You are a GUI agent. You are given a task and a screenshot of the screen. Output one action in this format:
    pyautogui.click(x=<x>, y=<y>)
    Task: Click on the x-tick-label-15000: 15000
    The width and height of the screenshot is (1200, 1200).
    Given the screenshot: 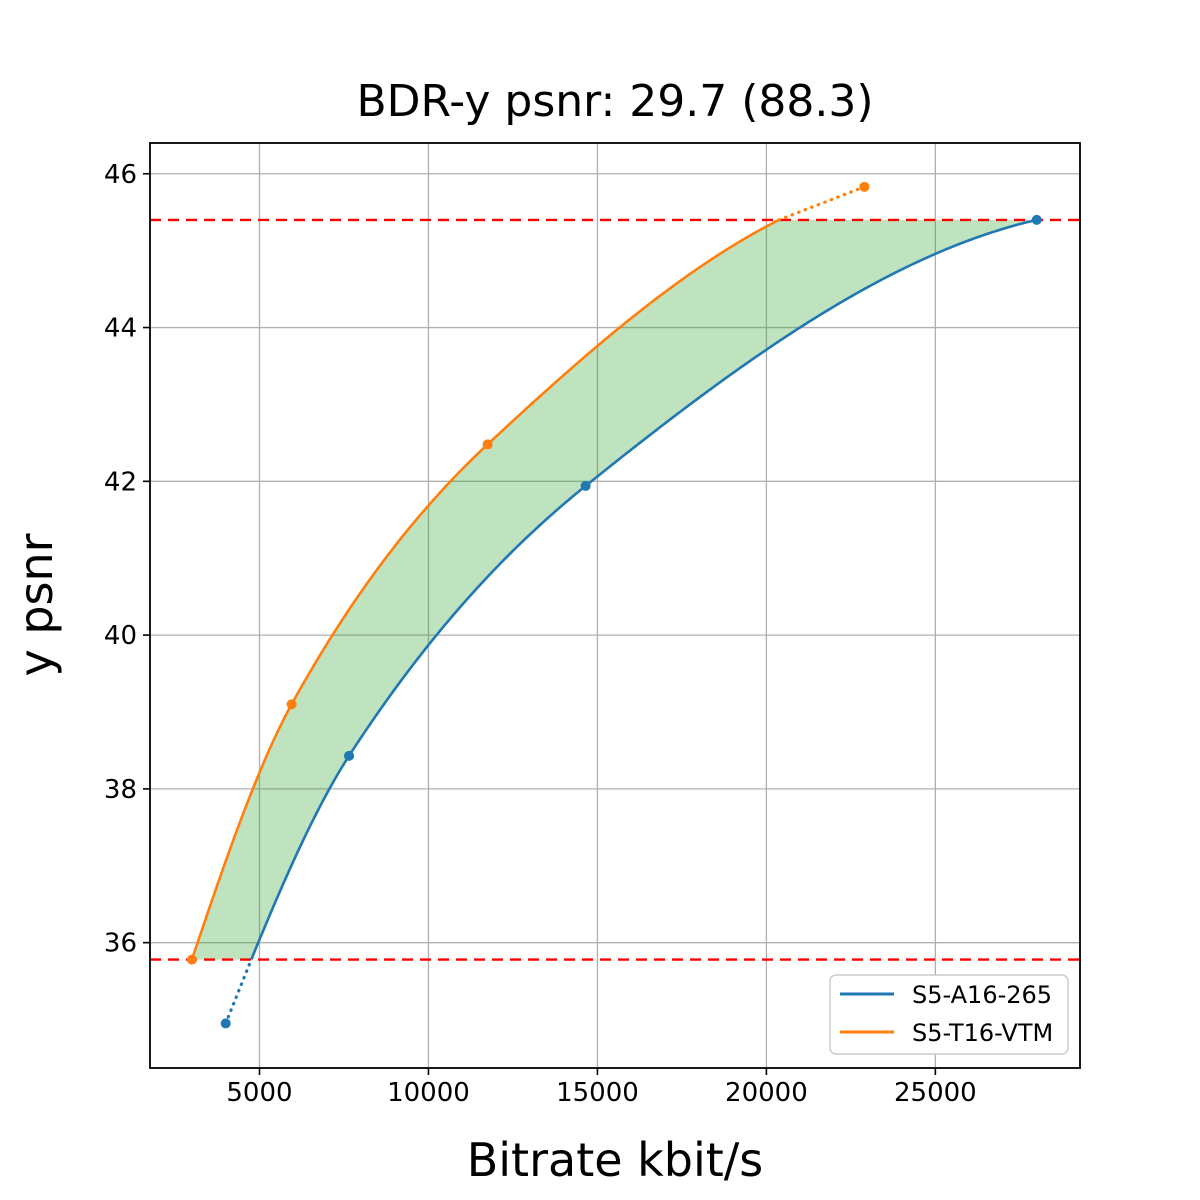 What is the action you would take?
    pyautogui.click(x=597, y=1093)
    